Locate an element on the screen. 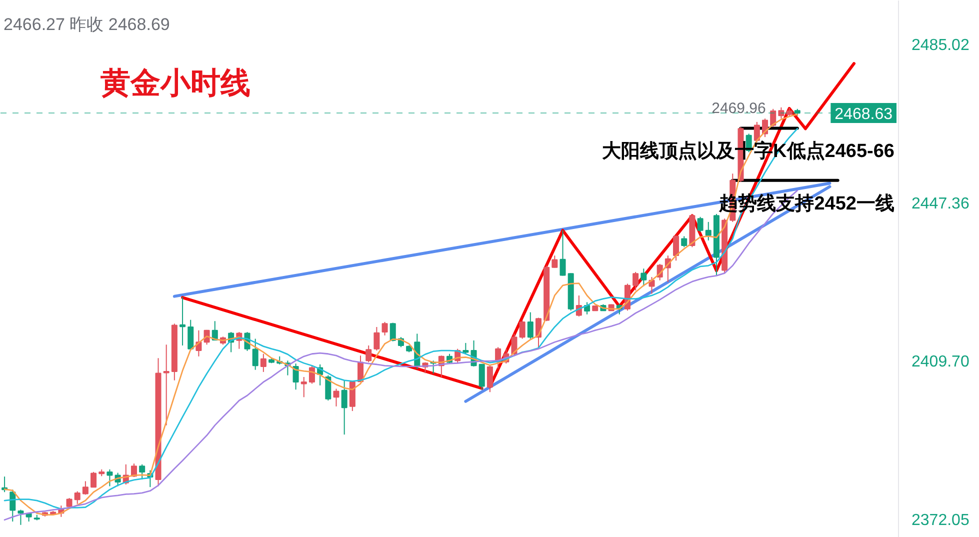 The height and width of the screenshot is (537, 979). ref-line-label: 2468.63 is located at coordinates (863, 114).